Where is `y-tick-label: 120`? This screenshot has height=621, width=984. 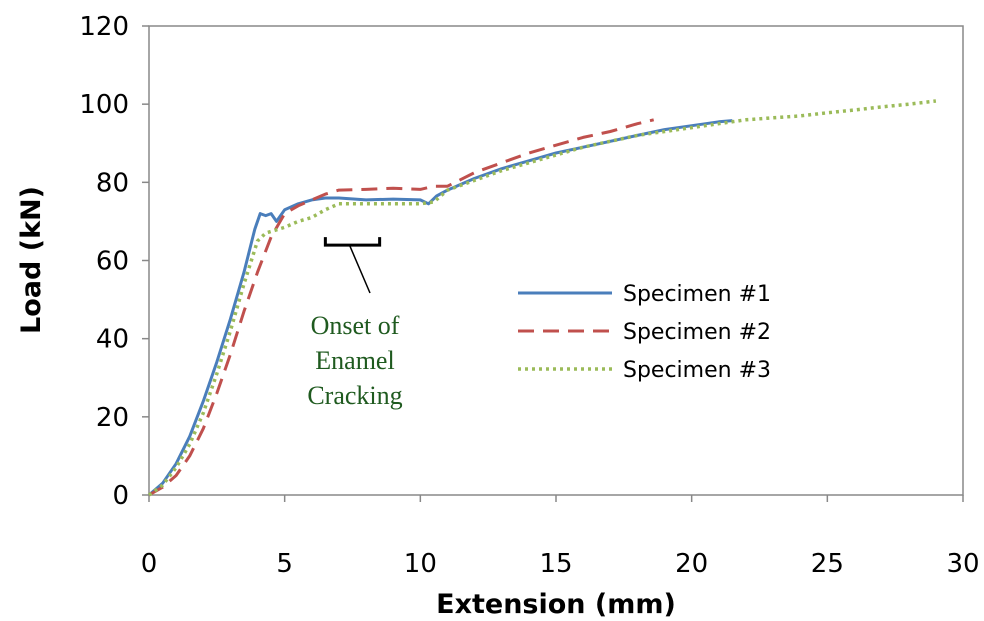 y-tick-label: 120 is located at coordinates (104, 27).